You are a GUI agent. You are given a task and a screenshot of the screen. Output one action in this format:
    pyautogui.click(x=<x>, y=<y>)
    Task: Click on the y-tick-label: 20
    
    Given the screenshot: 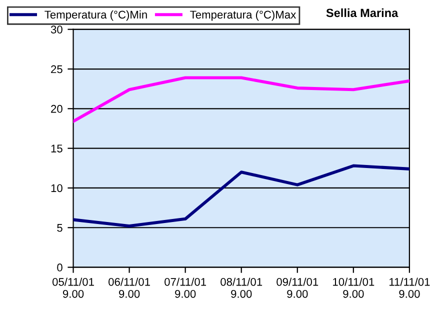 What is the action you would take?
    pyautogui.click(x=56, y=108)
    